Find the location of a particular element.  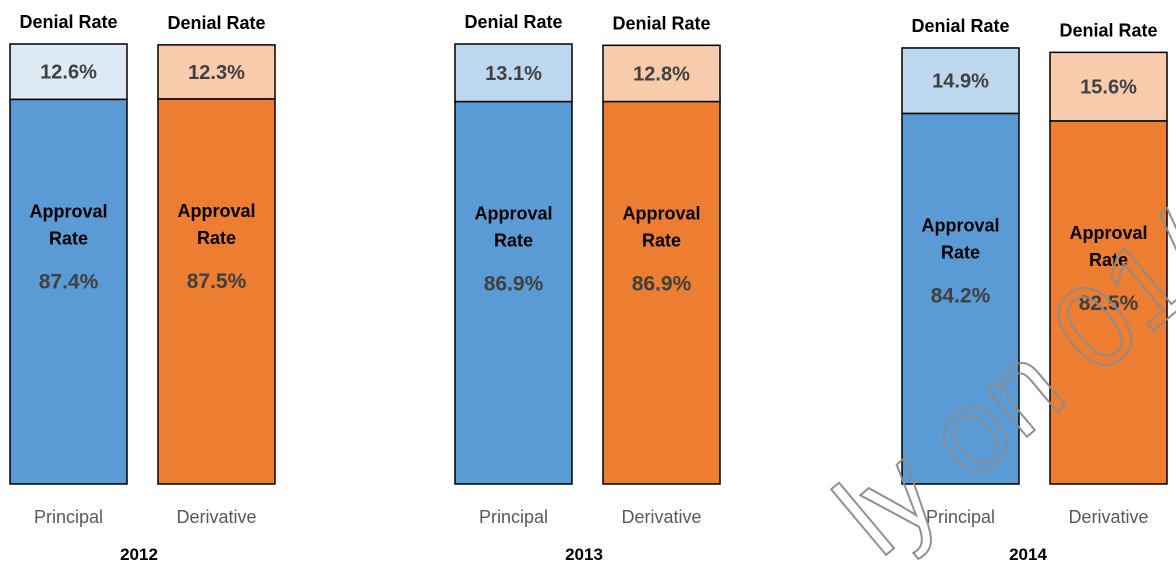

denial-rate-value: 15.6% is located at coordinates (1108, 88).